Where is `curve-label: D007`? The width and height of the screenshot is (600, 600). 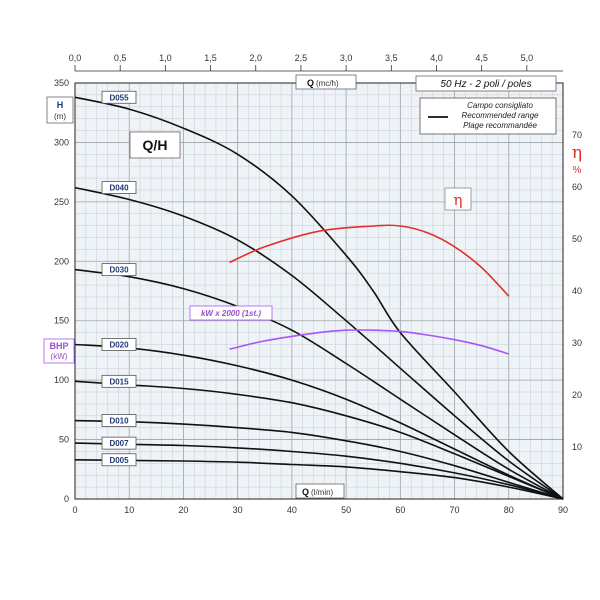
curve-label: D007 is located at coordinates (119, 443).